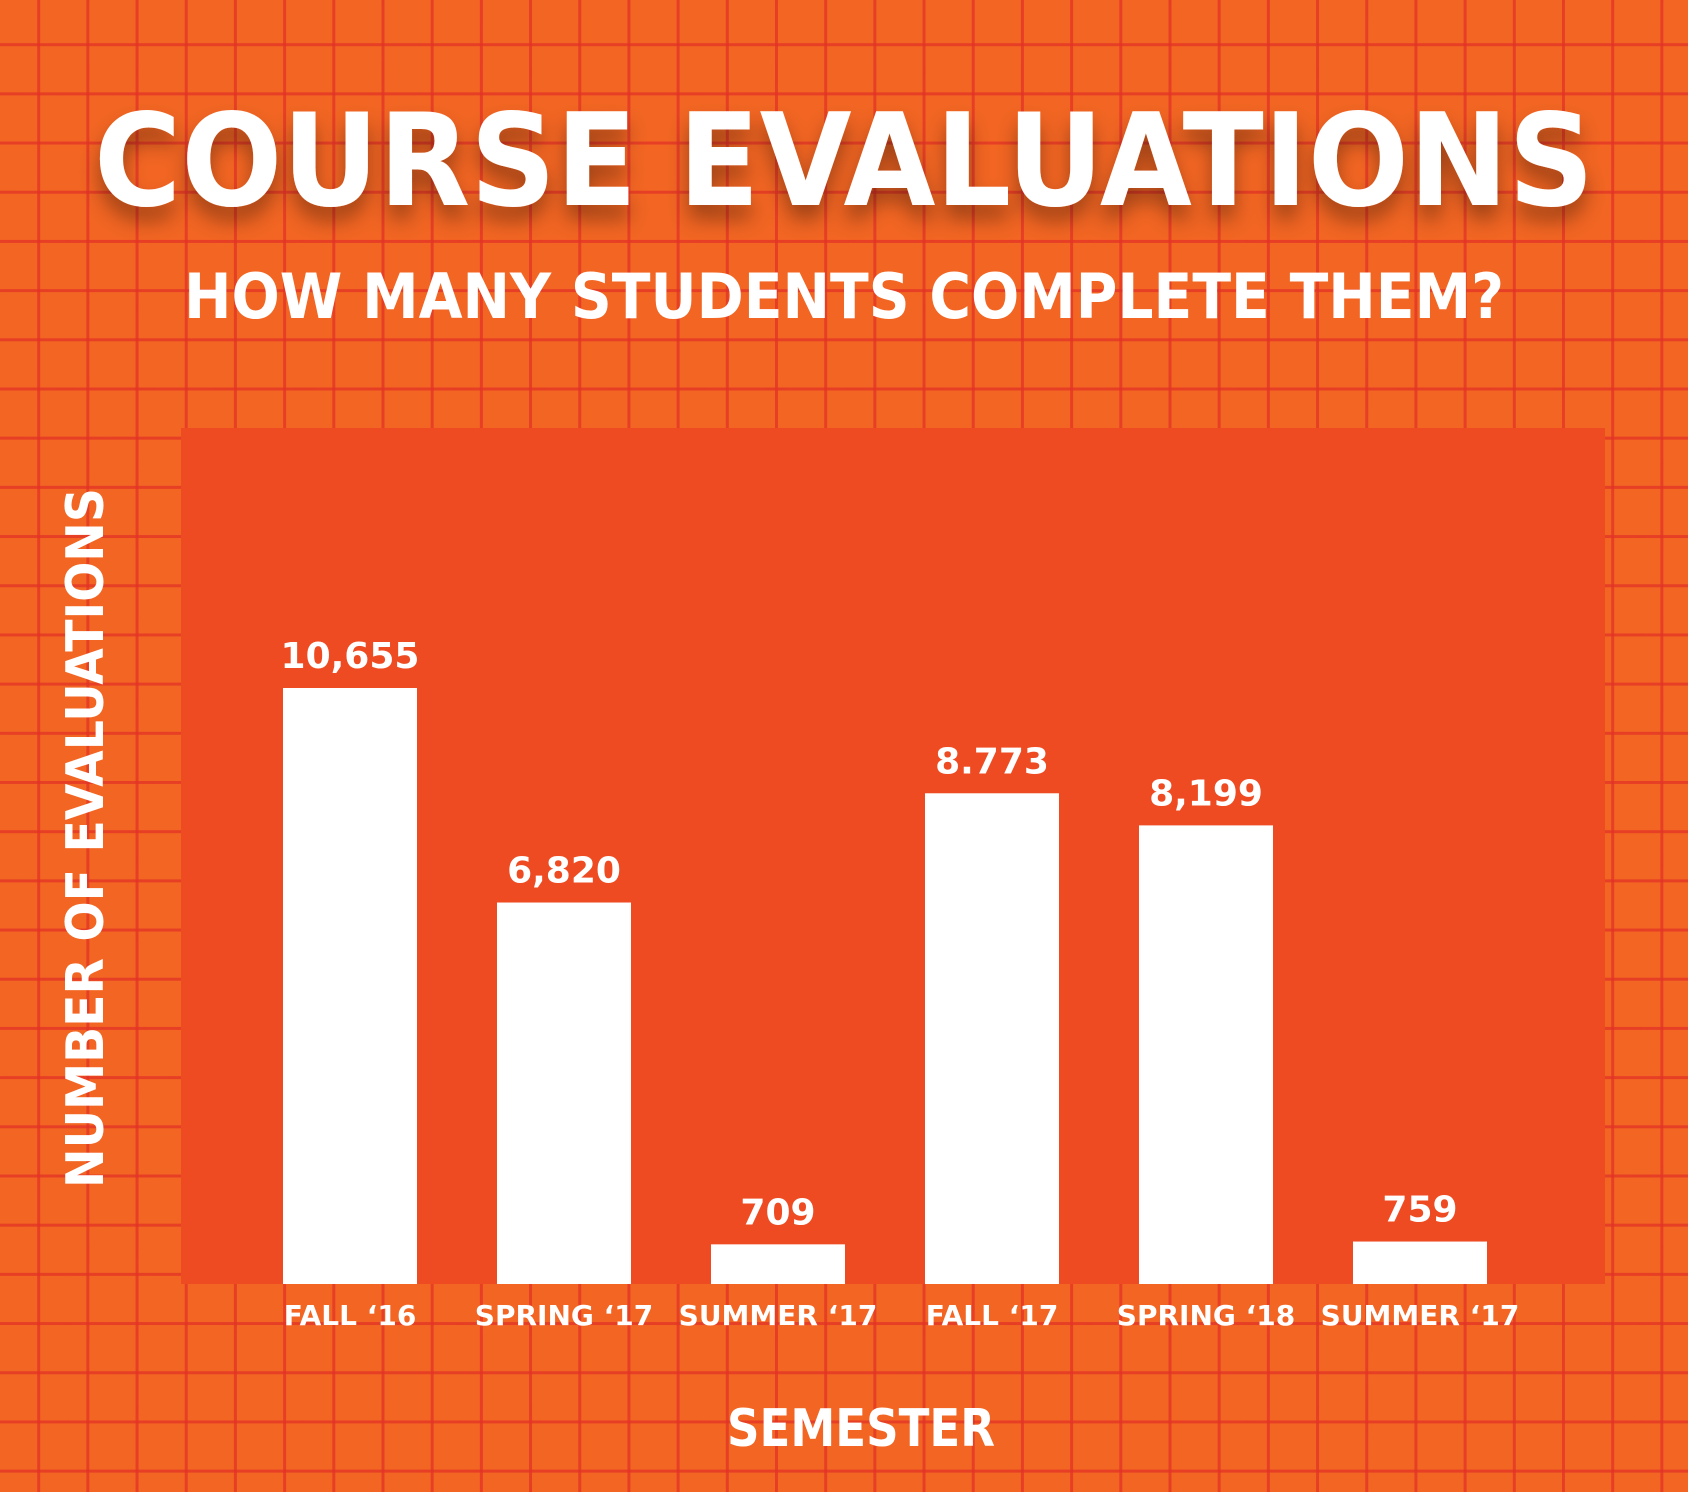  Describe the element at coordinates (1206, 793) in the screenshot. I see `value-label-5: 8,199` at that location.